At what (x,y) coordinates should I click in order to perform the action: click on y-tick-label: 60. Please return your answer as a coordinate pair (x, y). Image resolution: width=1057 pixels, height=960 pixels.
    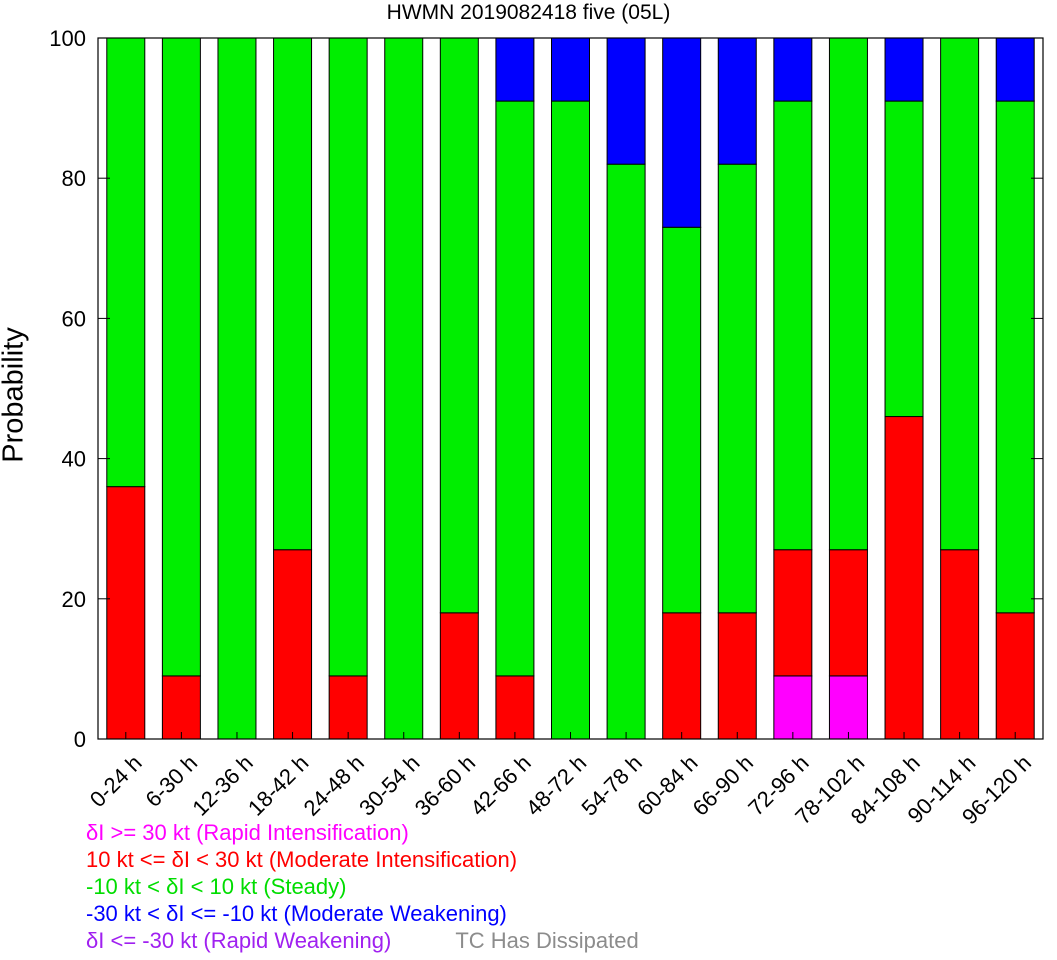
    Looking at the image, I should click on (74, 318).